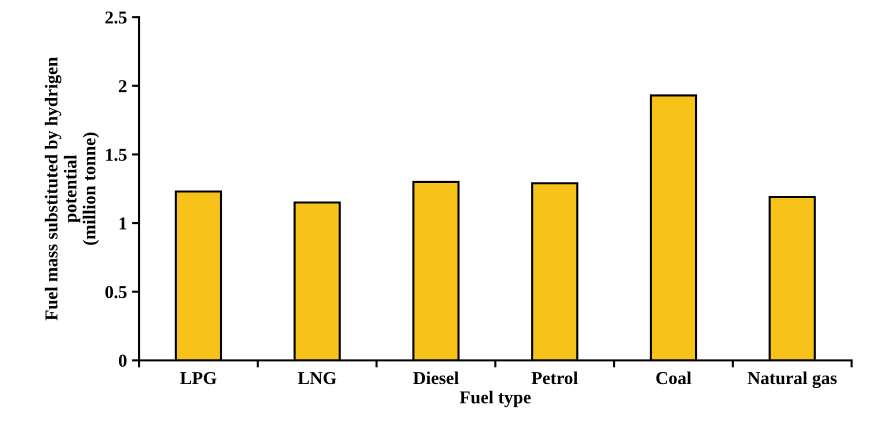 The image size is (869, 429). What do you see at coordinates (116, 17) in the screenshot?
I see `y-tick-label: 2.5` at bounding box center [116, 17].